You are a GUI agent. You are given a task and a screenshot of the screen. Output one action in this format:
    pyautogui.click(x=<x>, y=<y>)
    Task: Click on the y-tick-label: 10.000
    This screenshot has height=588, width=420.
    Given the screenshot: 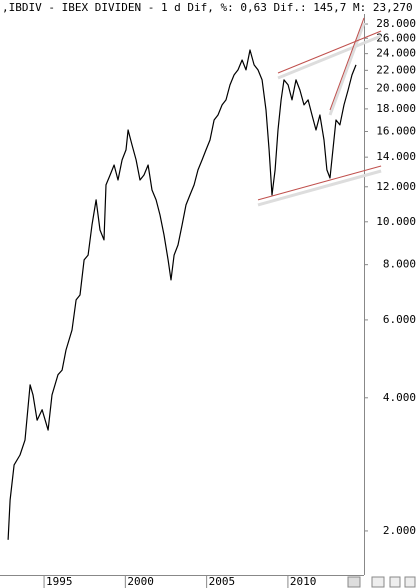 What is the action you would take?
    pyautogui.click(x=396, y=221)
    